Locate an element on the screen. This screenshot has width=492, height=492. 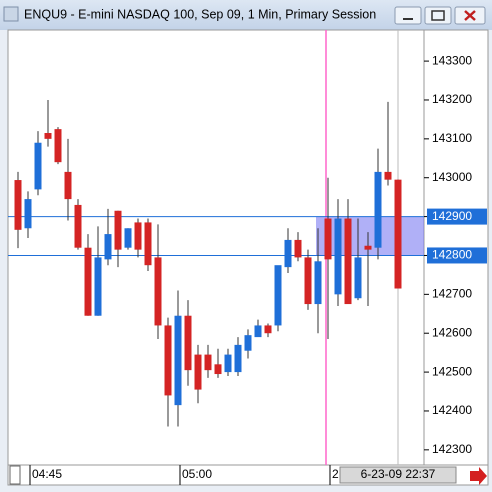
y-tick-label: 142400 is located at coordinates (452, 410).